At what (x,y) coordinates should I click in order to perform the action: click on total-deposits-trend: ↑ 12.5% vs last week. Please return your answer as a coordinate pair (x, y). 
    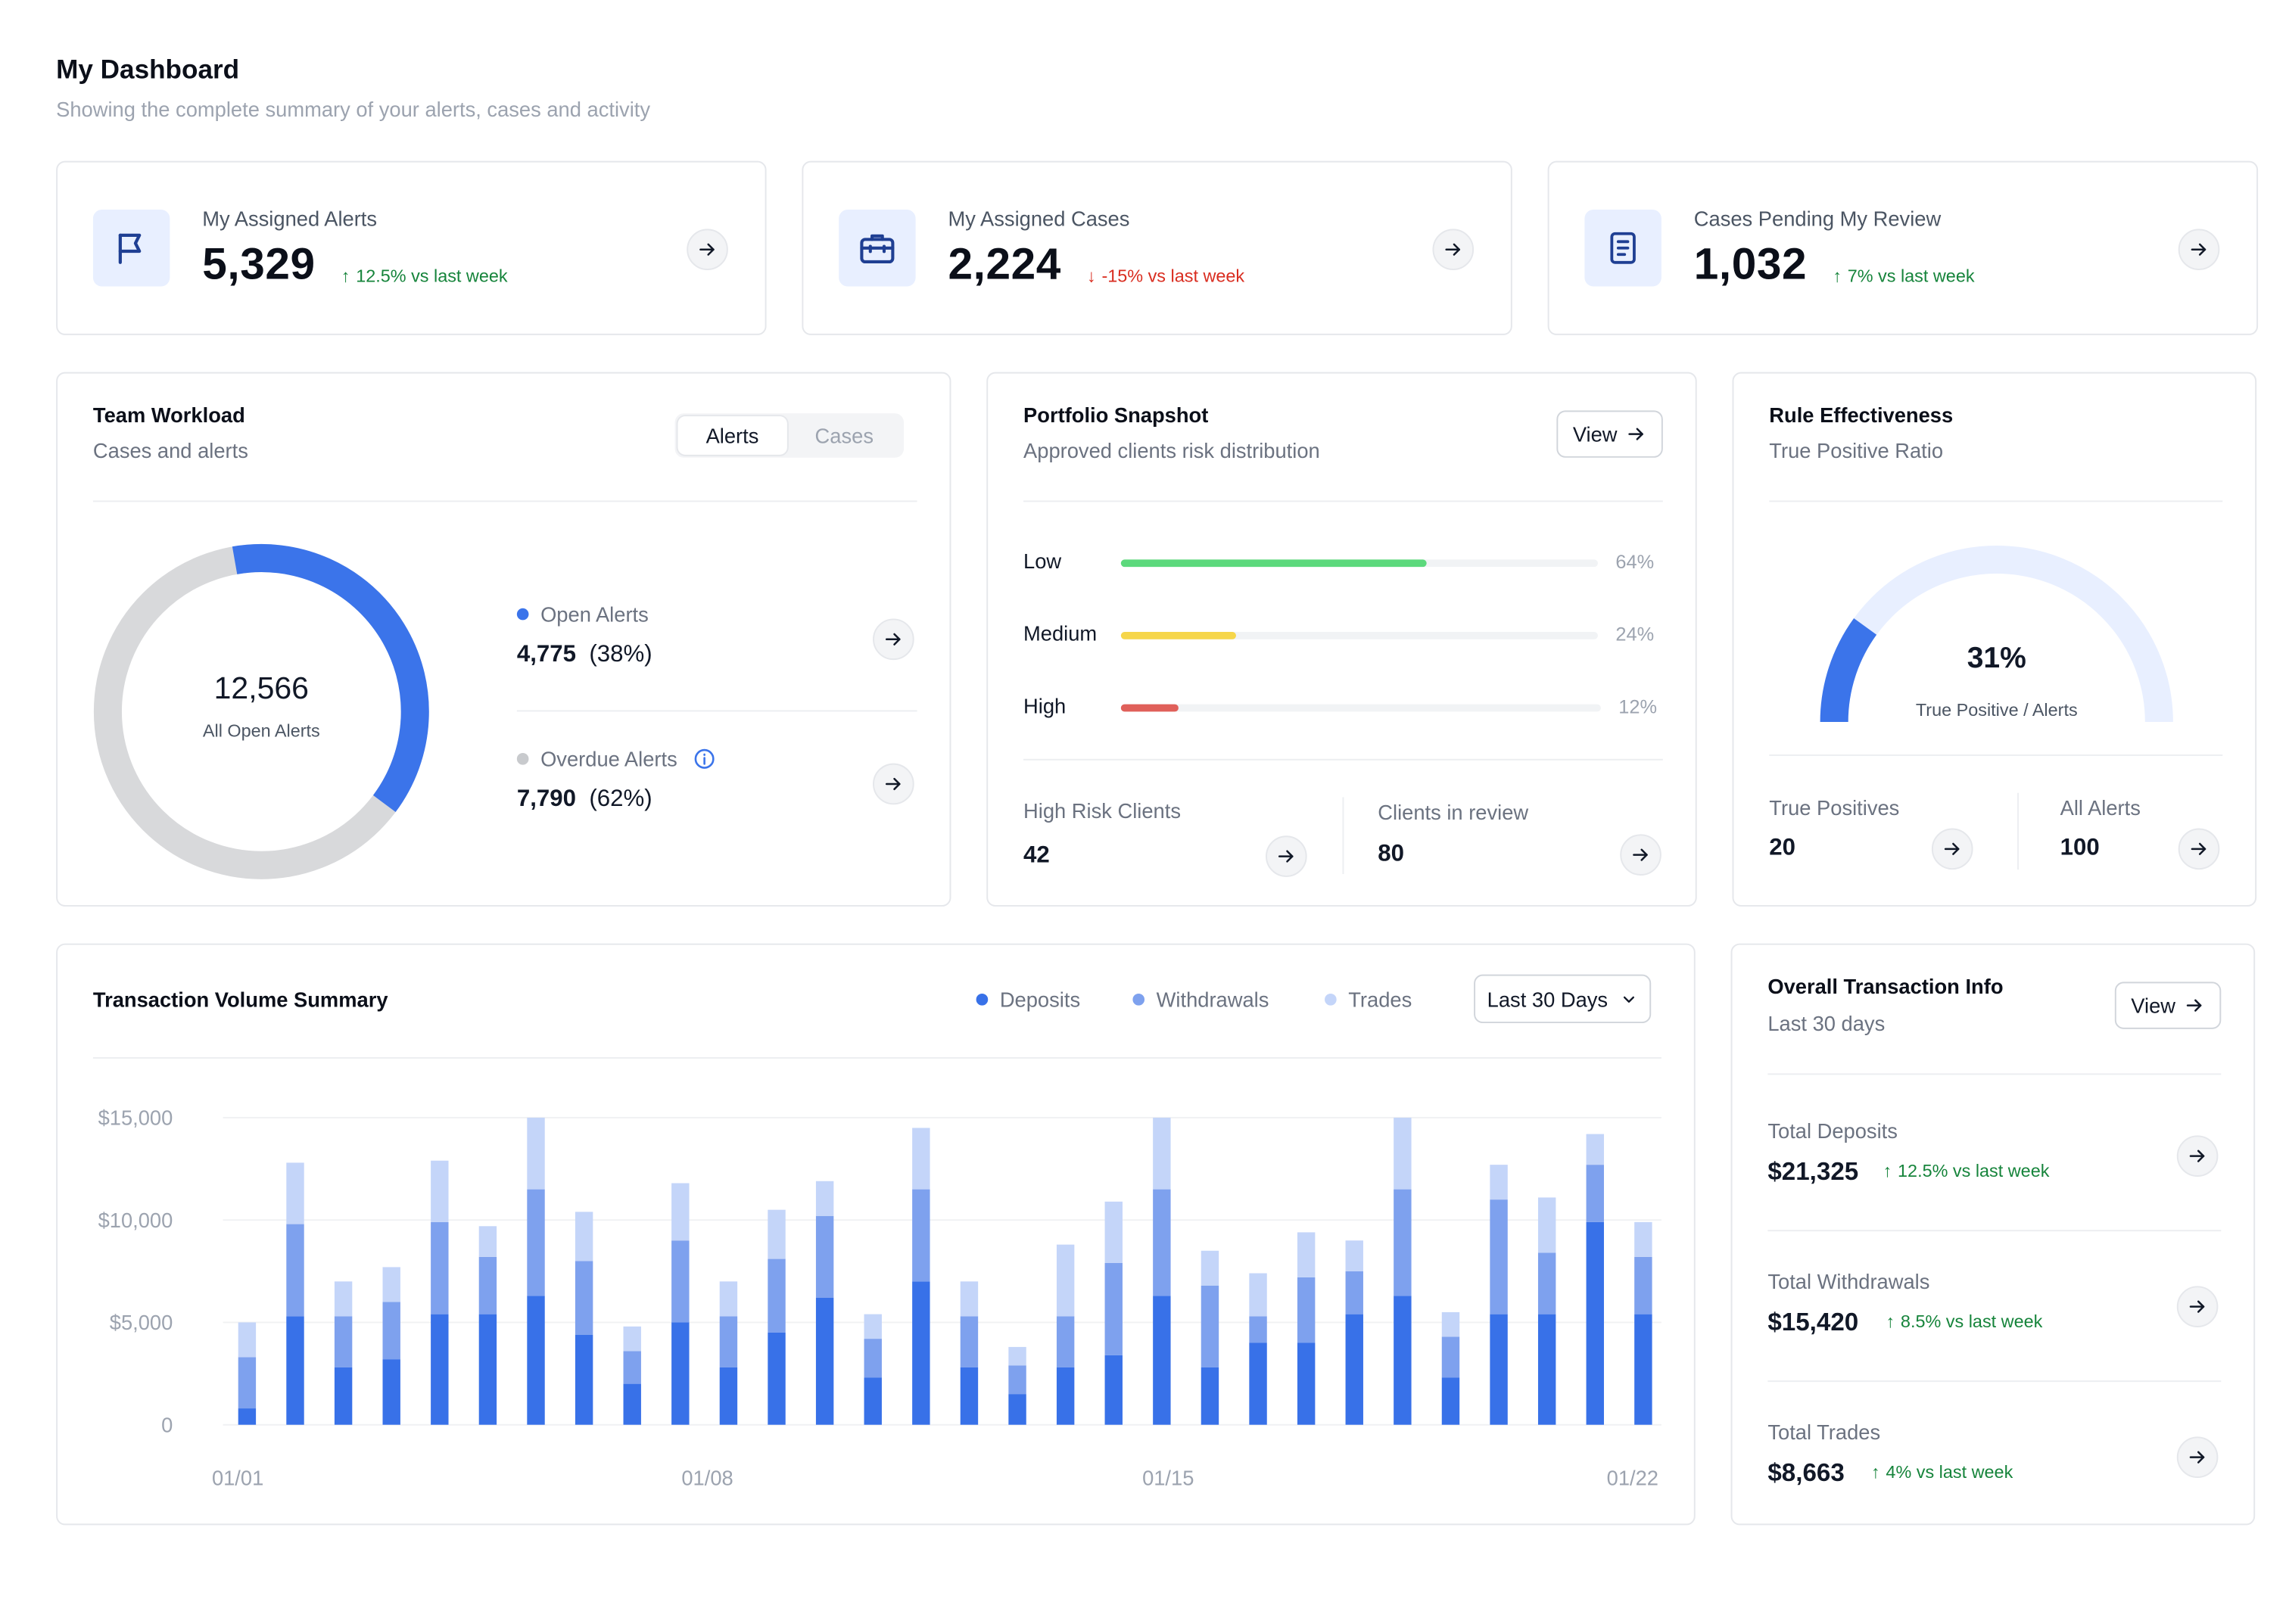
    Looking at the image, I should click on (1967, 1170).